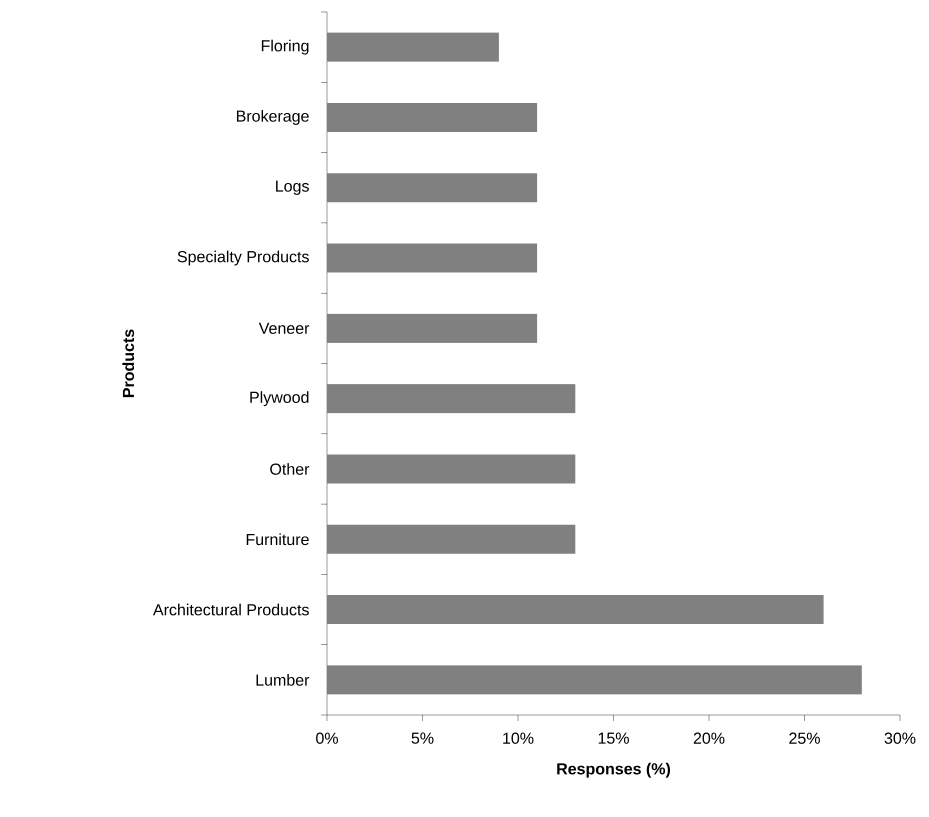  What do you see at coordinates (709, 738) in the screenshot?
I see `x-tick-label: 20%` at bounding box center [709, 738].